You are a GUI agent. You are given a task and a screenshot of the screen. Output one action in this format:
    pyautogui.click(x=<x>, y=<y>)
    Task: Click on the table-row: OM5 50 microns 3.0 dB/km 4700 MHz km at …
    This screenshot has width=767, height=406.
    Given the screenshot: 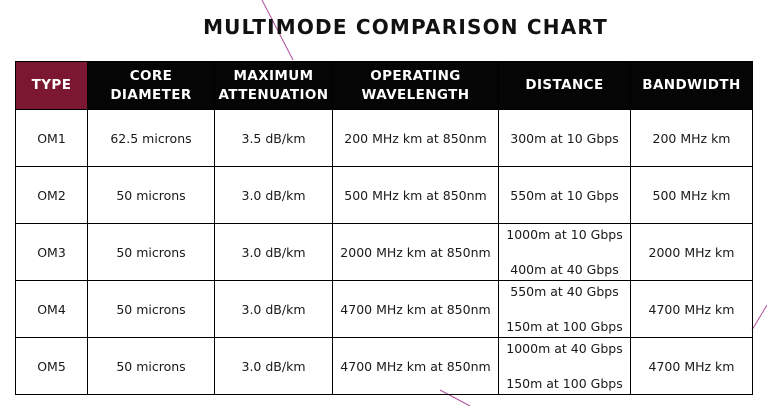 What is the action you would take?
    pyautogui.click(x=384, y=366)
    